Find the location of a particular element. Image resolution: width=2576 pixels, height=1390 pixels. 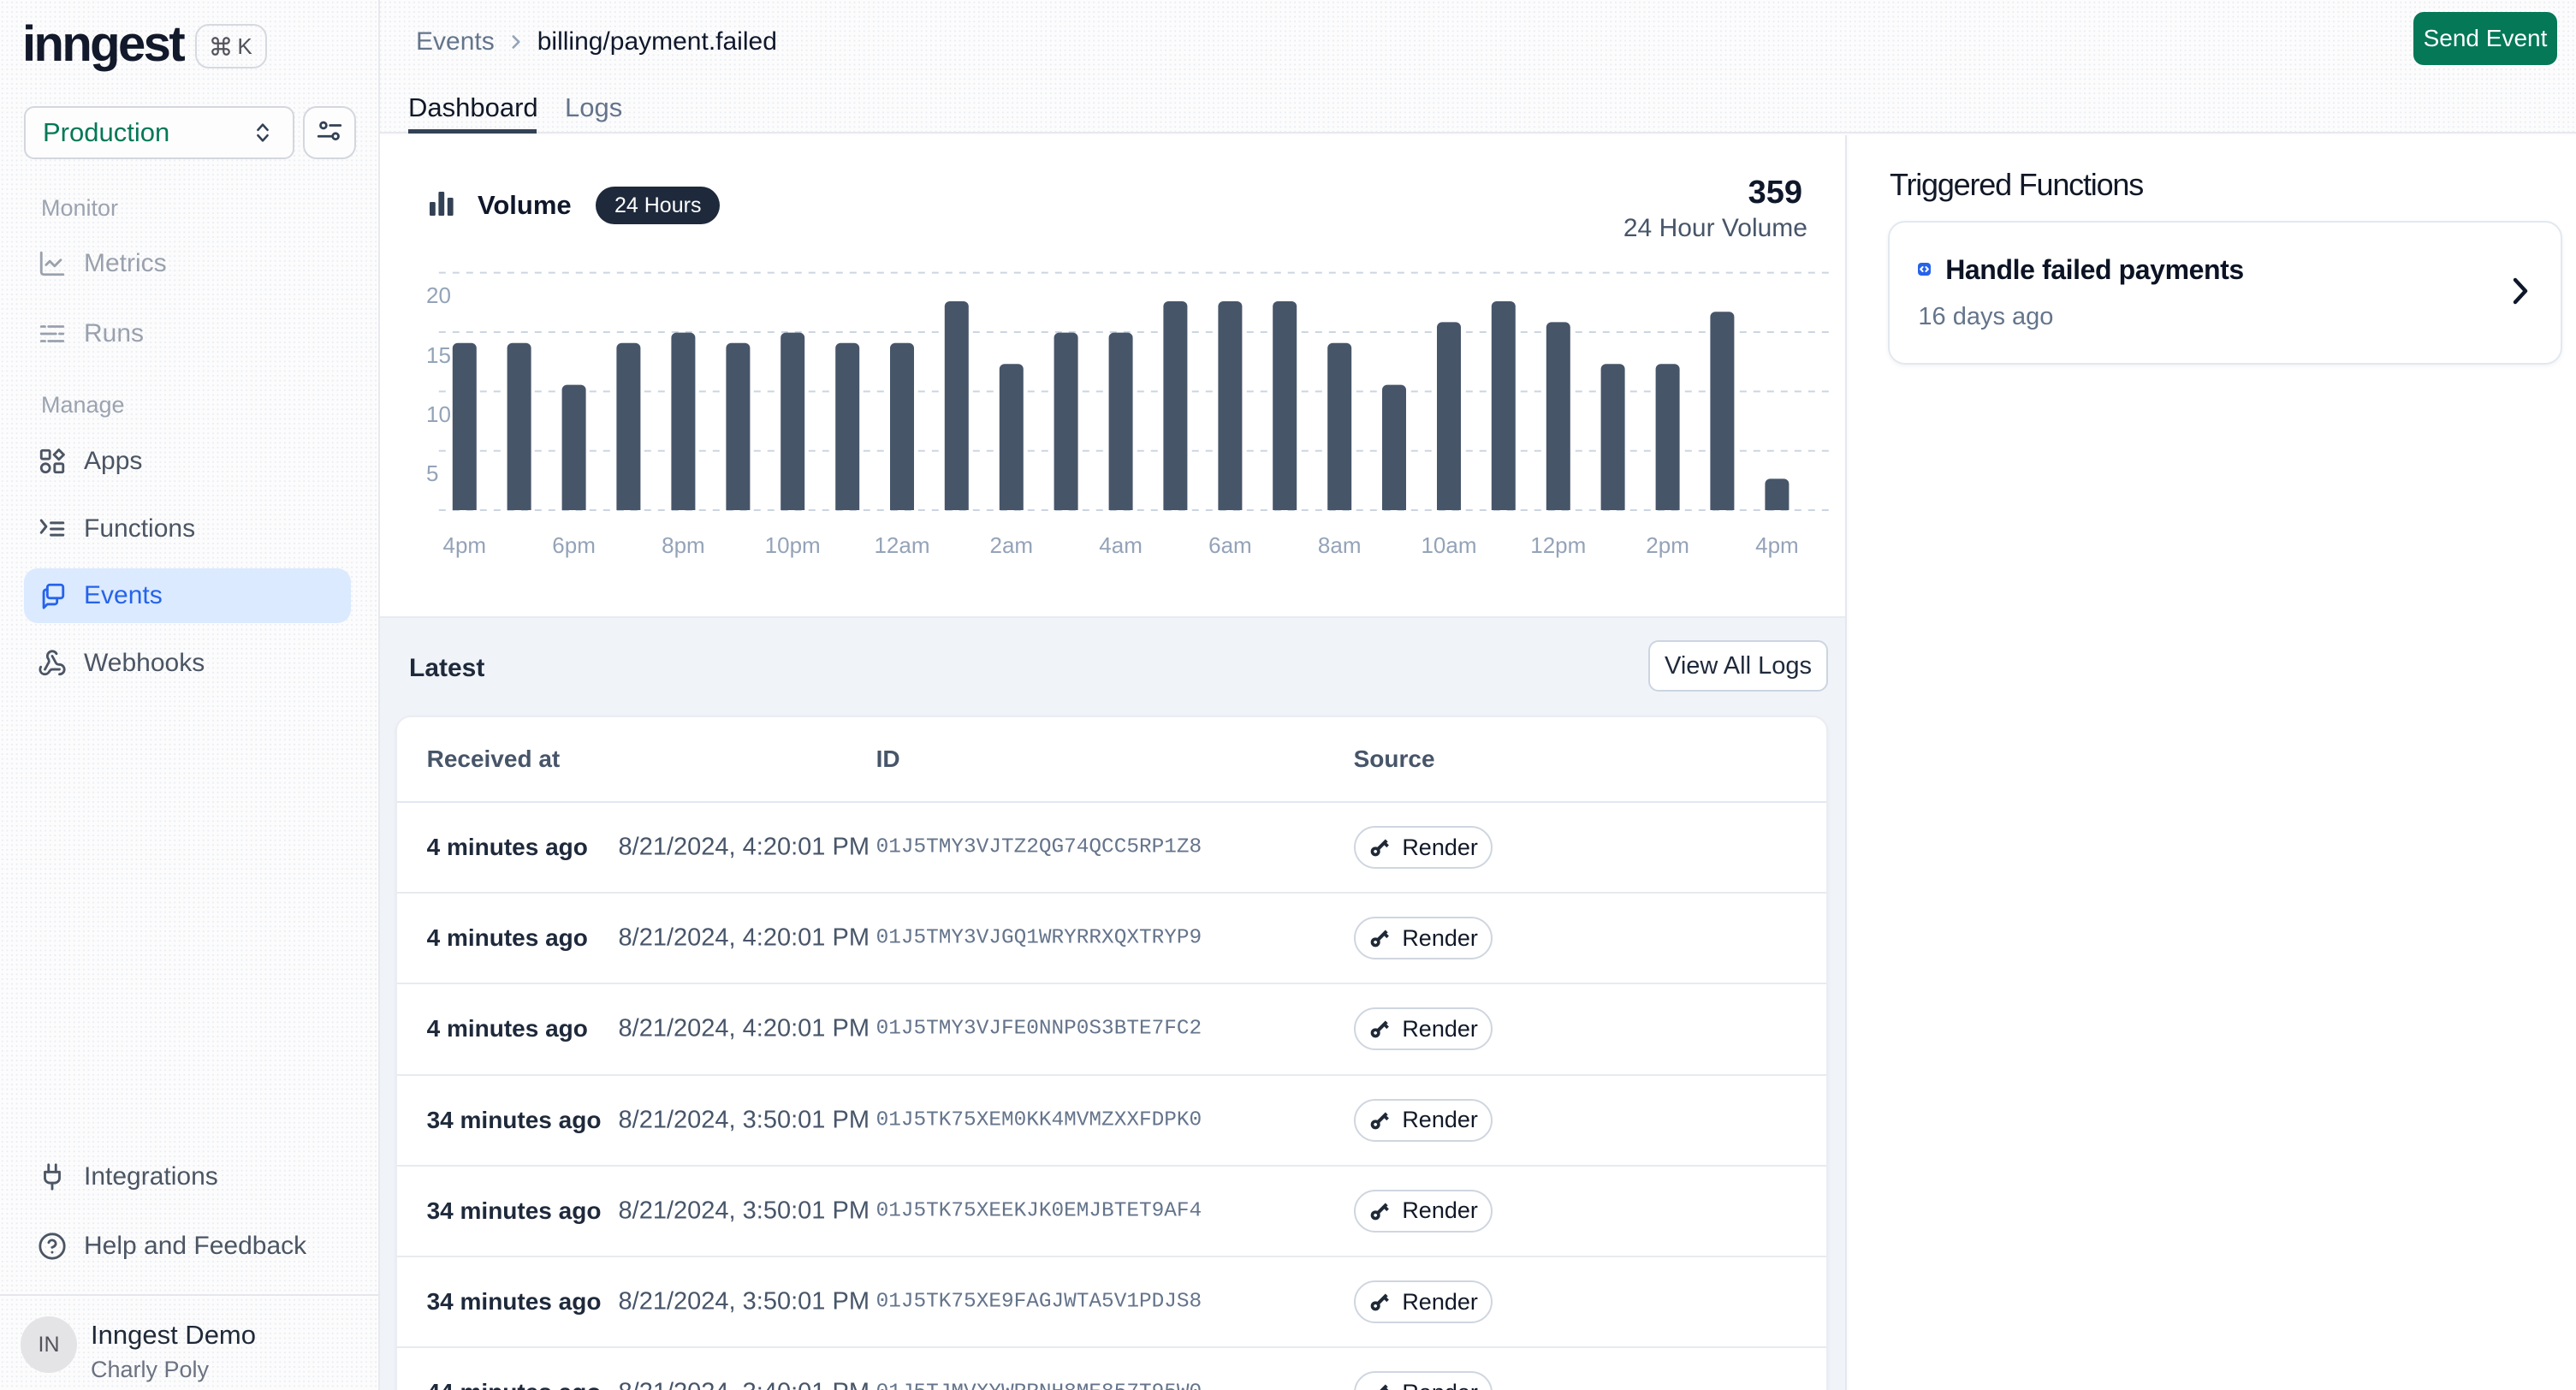

svg-text: 10 is located at coordinates (438, 414).